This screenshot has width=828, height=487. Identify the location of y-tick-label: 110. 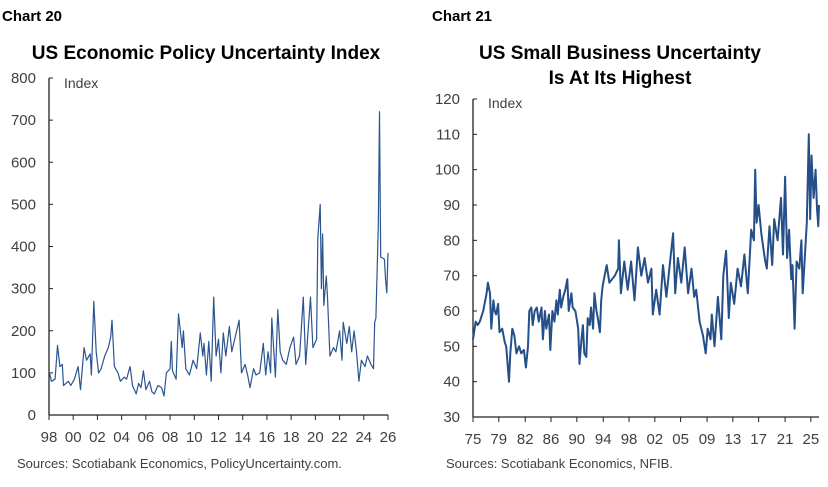
(448, 134).